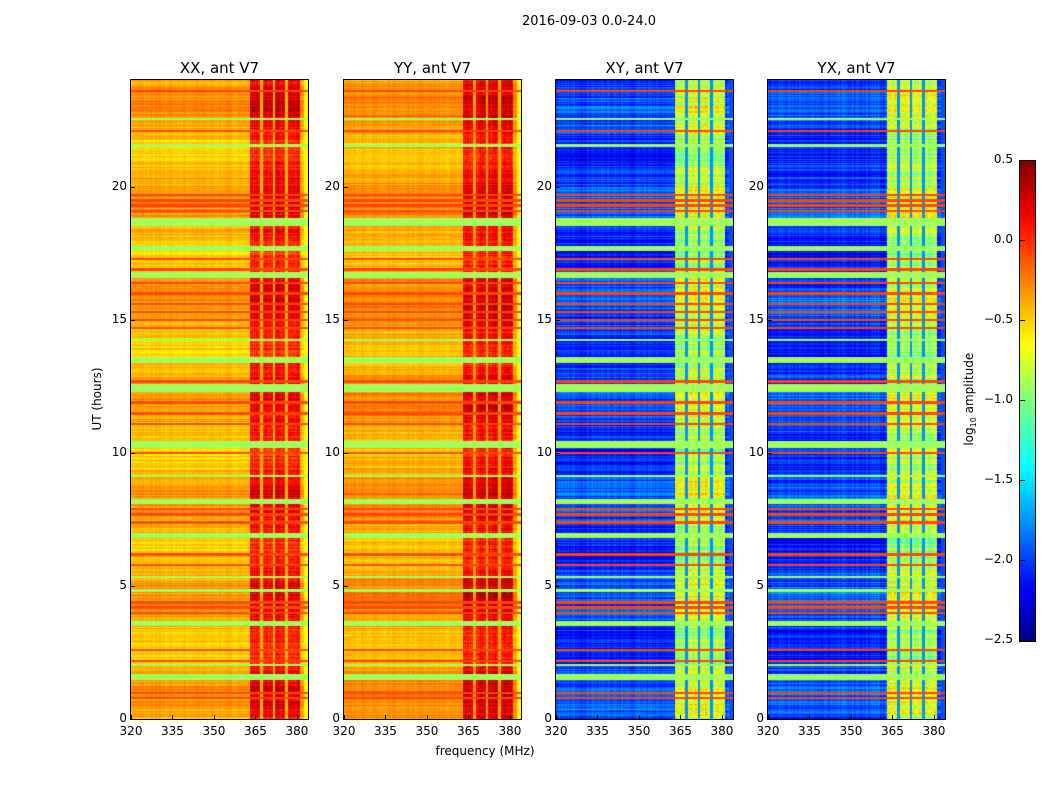 This screenshot has height=800, width=1050. What do you see at coordinates (219, 68) in the screenshot?
I see `panel-title: XX, ant V7` at bounding box center [219, 68].